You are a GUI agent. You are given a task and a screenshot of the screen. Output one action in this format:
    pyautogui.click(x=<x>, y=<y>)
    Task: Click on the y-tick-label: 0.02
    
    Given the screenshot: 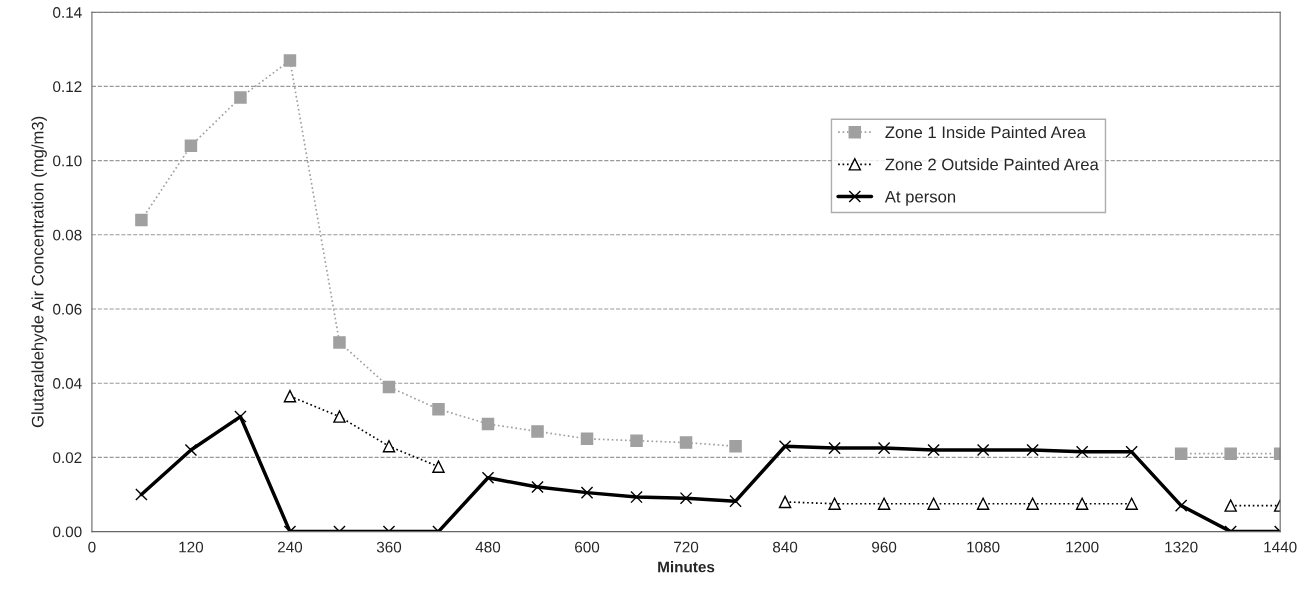 What is the action you would take?
    pyautogui.click(x=67, y=458)
    